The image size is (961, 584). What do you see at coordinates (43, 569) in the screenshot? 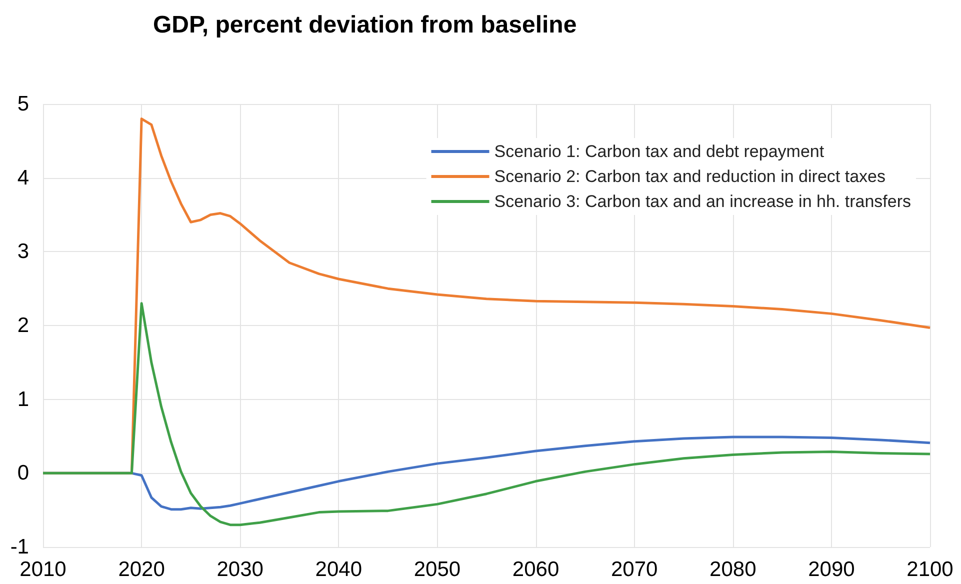
I see `x-tick-label: 2010` at bounding box center [43, 569].